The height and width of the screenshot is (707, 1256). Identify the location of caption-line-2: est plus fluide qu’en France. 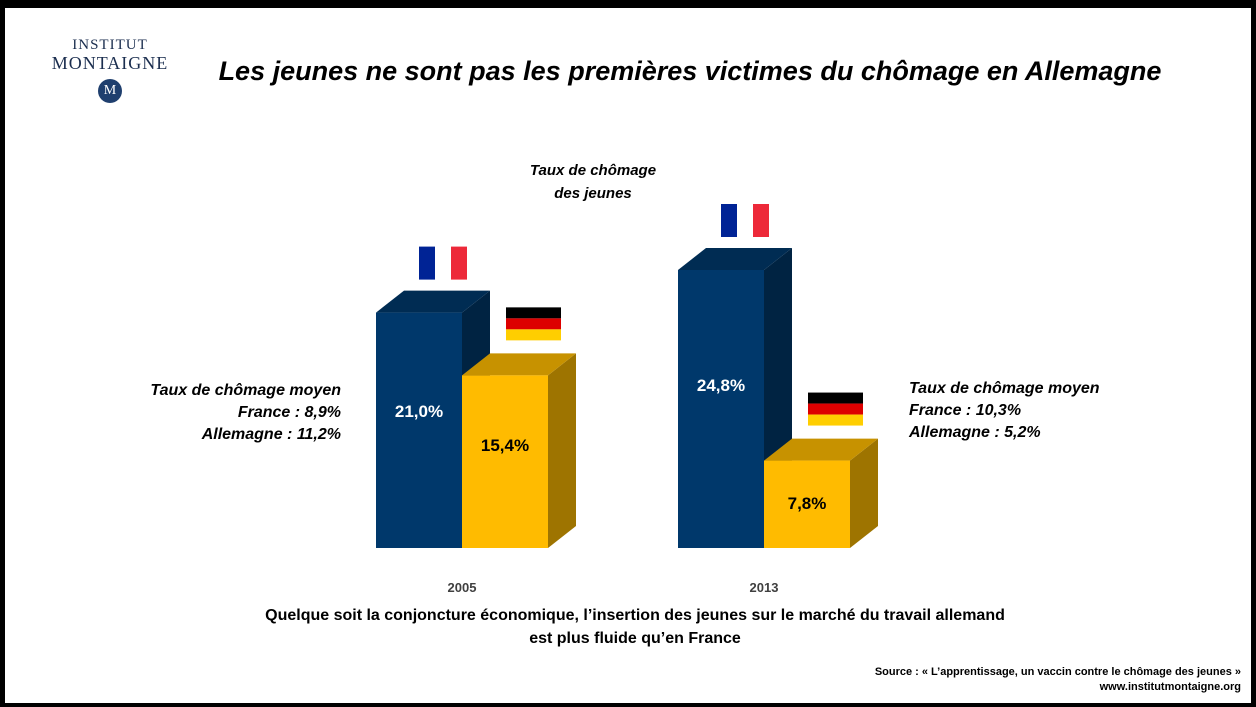
(635, 638).